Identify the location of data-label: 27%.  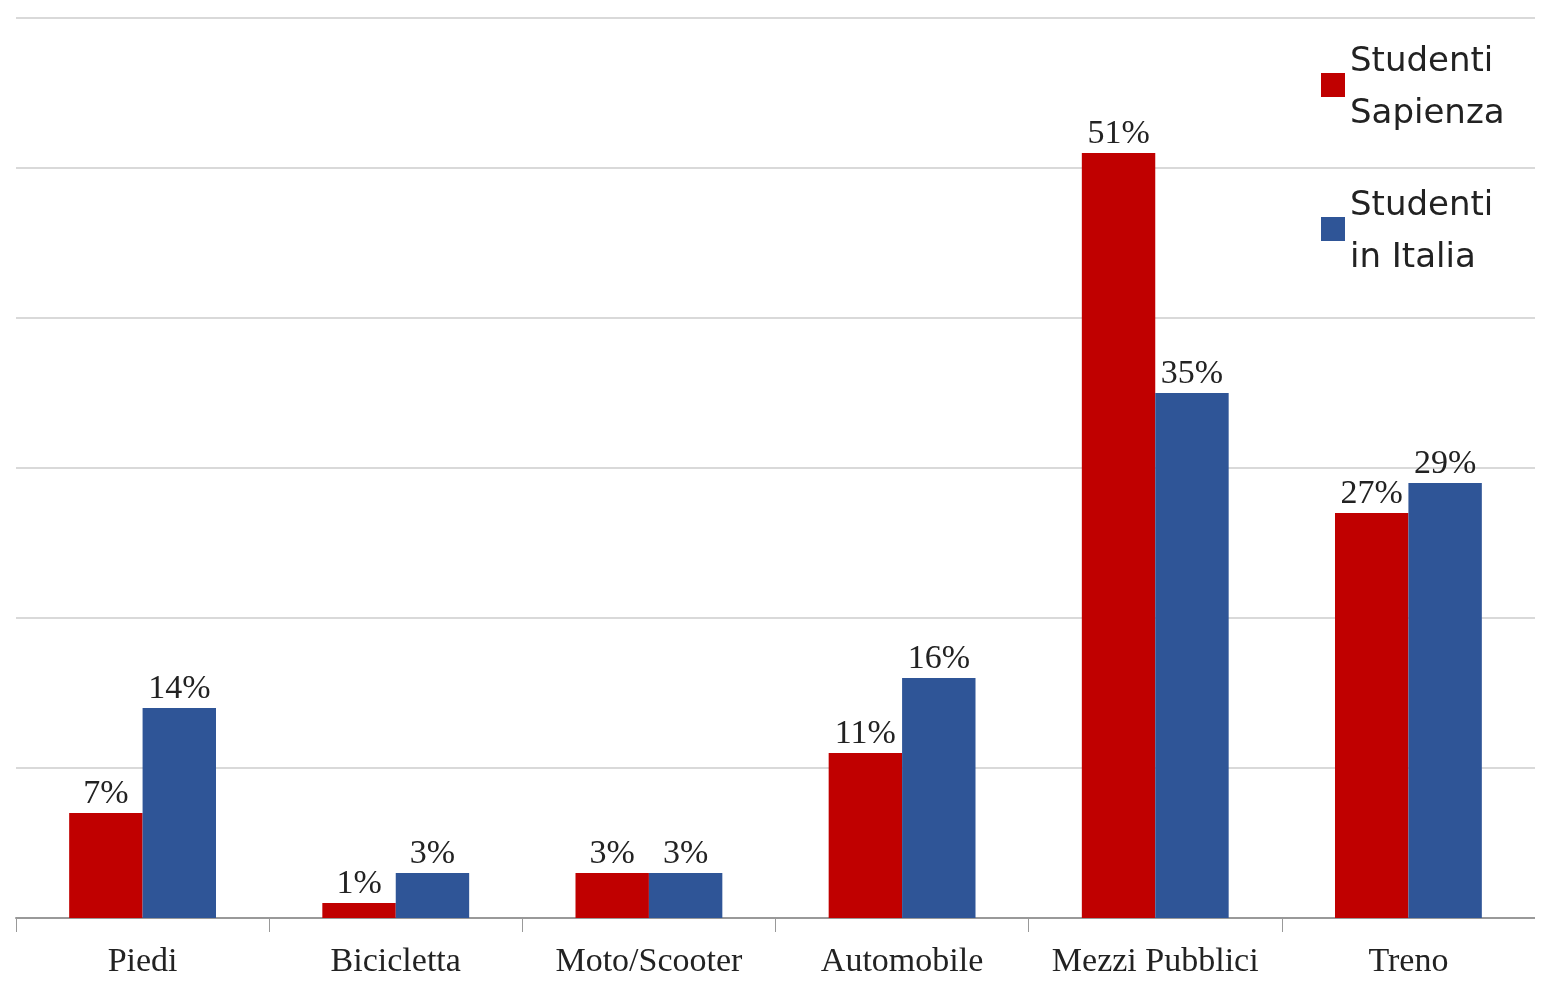
(1371, 491).